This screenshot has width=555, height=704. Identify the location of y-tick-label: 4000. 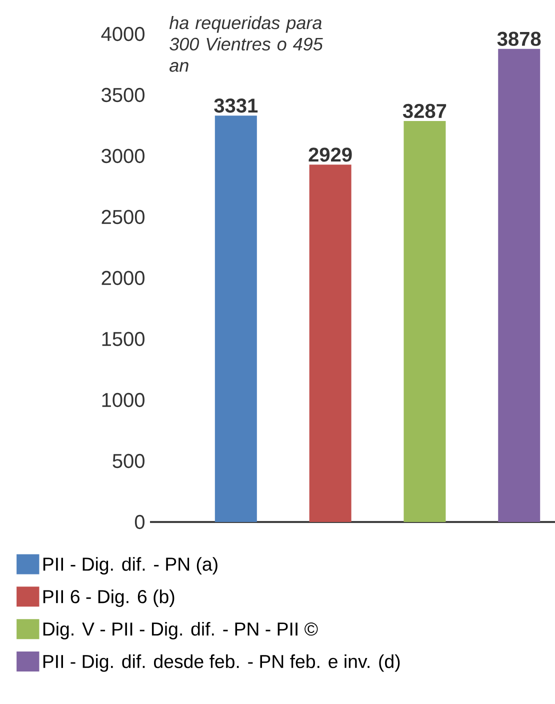
(122, 34).